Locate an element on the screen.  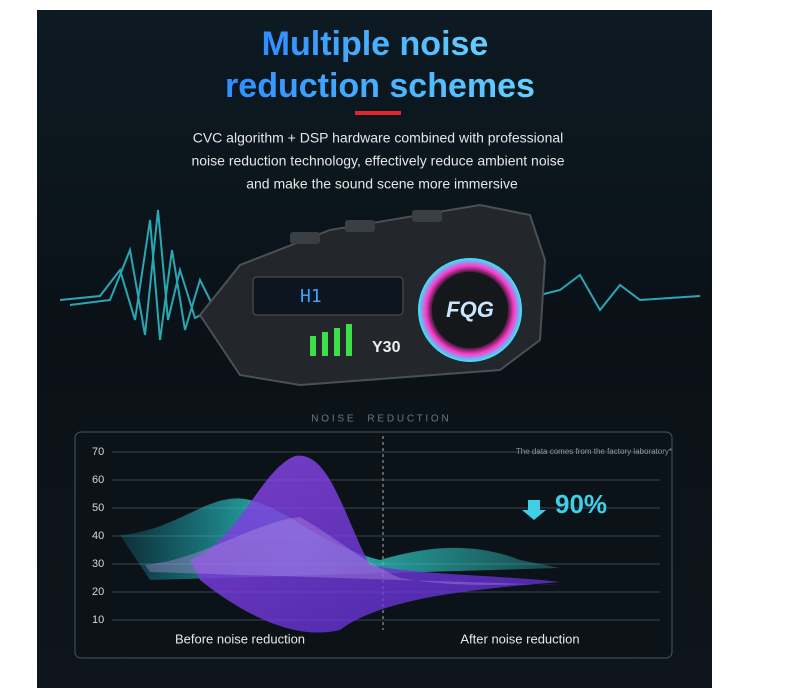
device: H1 Y30 FQG is located at coordinates (372, 295).